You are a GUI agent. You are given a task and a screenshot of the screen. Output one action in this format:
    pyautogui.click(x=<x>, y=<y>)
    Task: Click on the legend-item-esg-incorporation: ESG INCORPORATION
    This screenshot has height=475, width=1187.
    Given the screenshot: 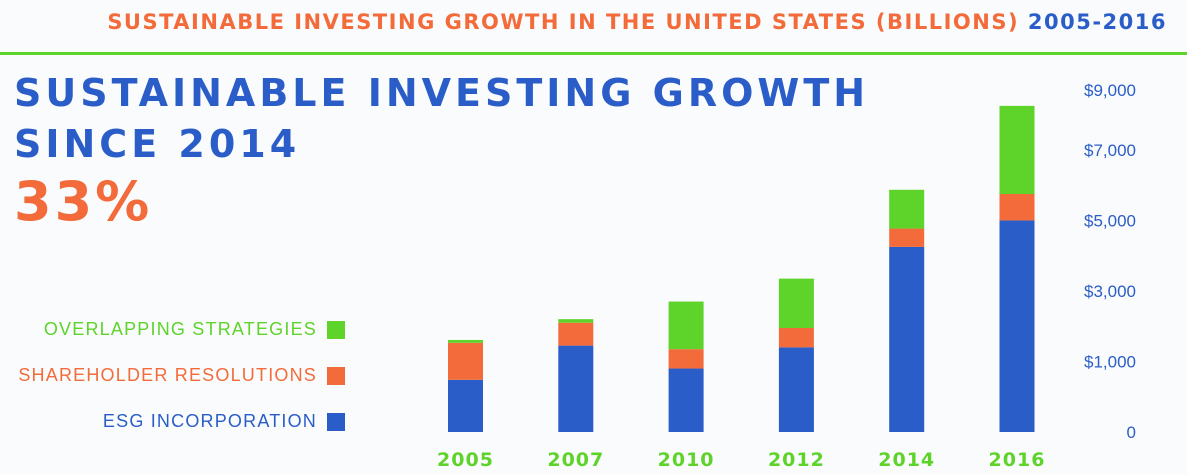 What is the action you would take?
    pyautogui.click(x=181, y=421)
    